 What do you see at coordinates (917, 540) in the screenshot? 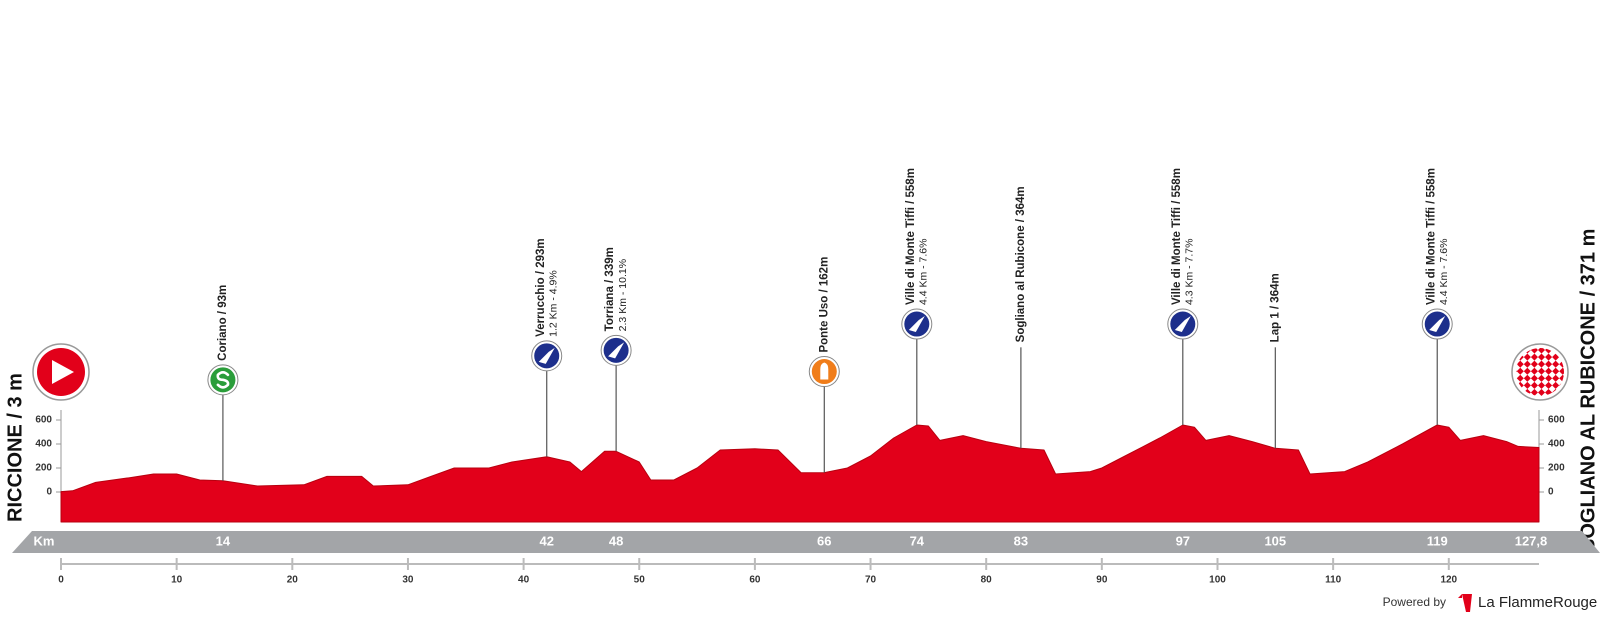
I see `waypoint-km: 74` at bounding box center [917, 540].